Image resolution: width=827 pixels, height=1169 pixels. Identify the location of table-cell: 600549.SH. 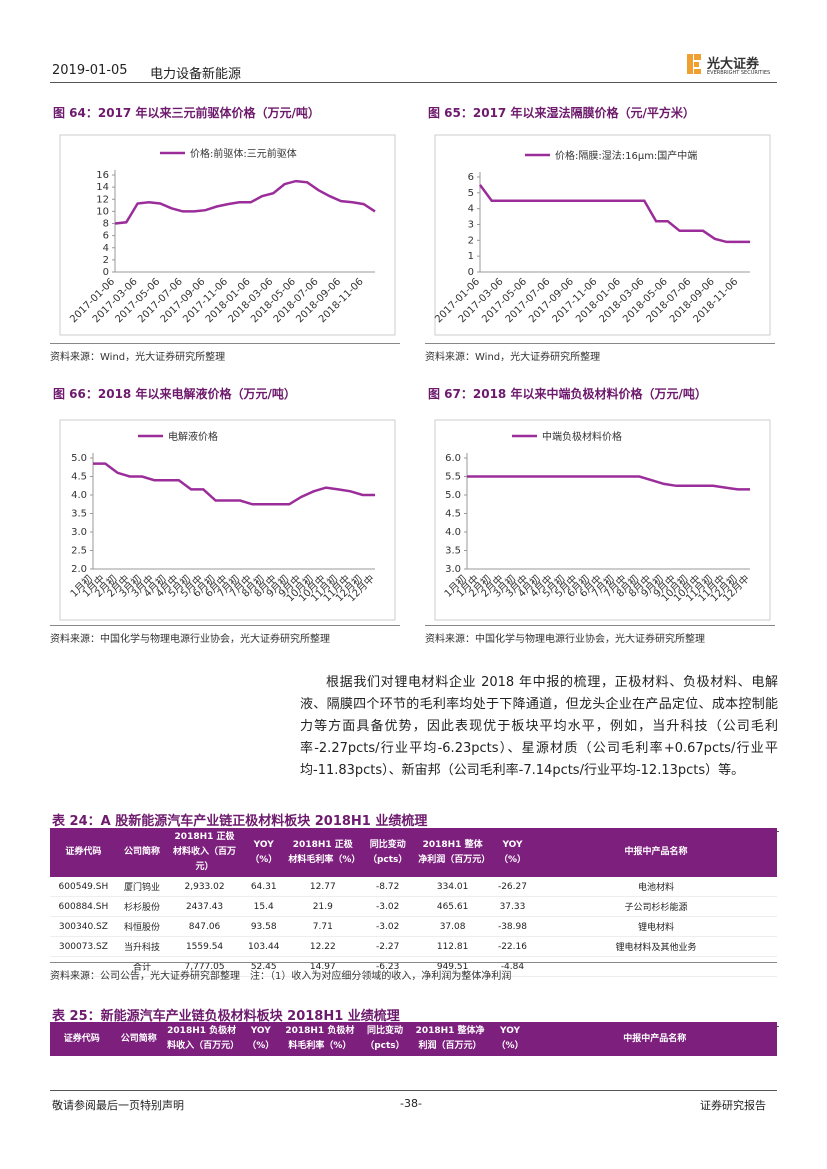
(83, 887).